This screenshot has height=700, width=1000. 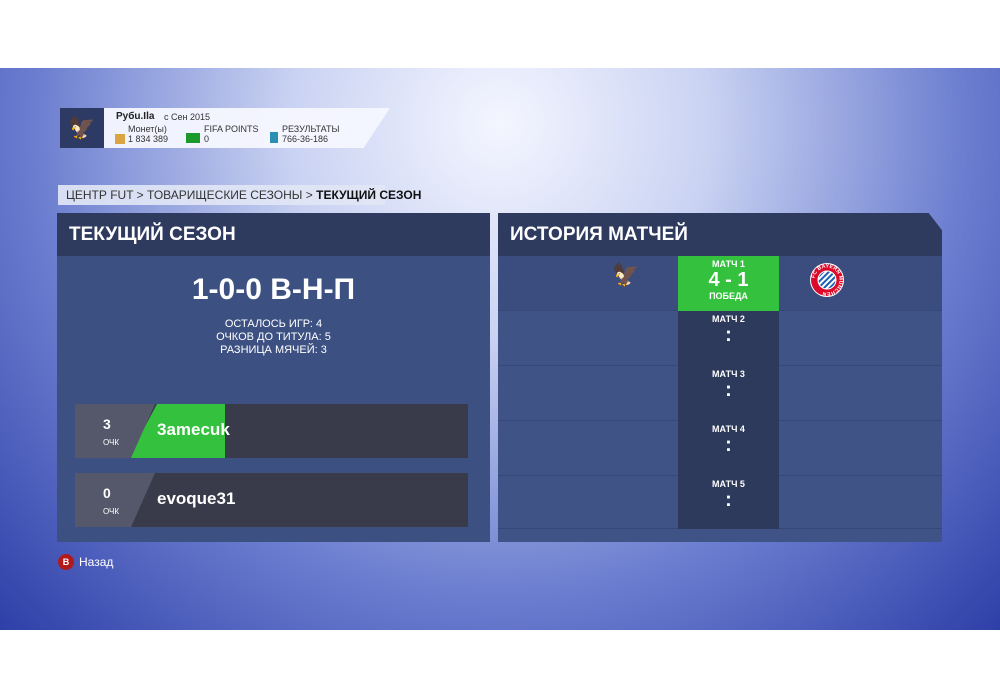 What do you see at coordinates (827, 280) in the screenshot?
I see `bayern-munich-crest-icon: FC BAYERN MÜNCHEN` at bounding box center [827, 280].